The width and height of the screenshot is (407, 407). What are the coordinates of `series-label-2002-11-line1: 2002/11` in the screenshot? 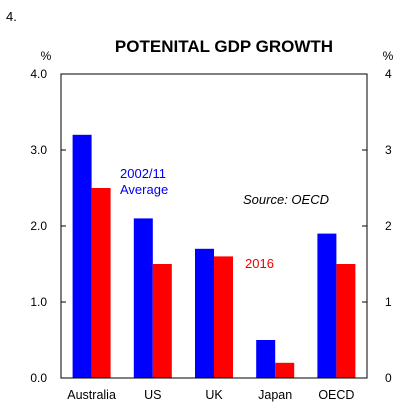 It's located at (143, 173).